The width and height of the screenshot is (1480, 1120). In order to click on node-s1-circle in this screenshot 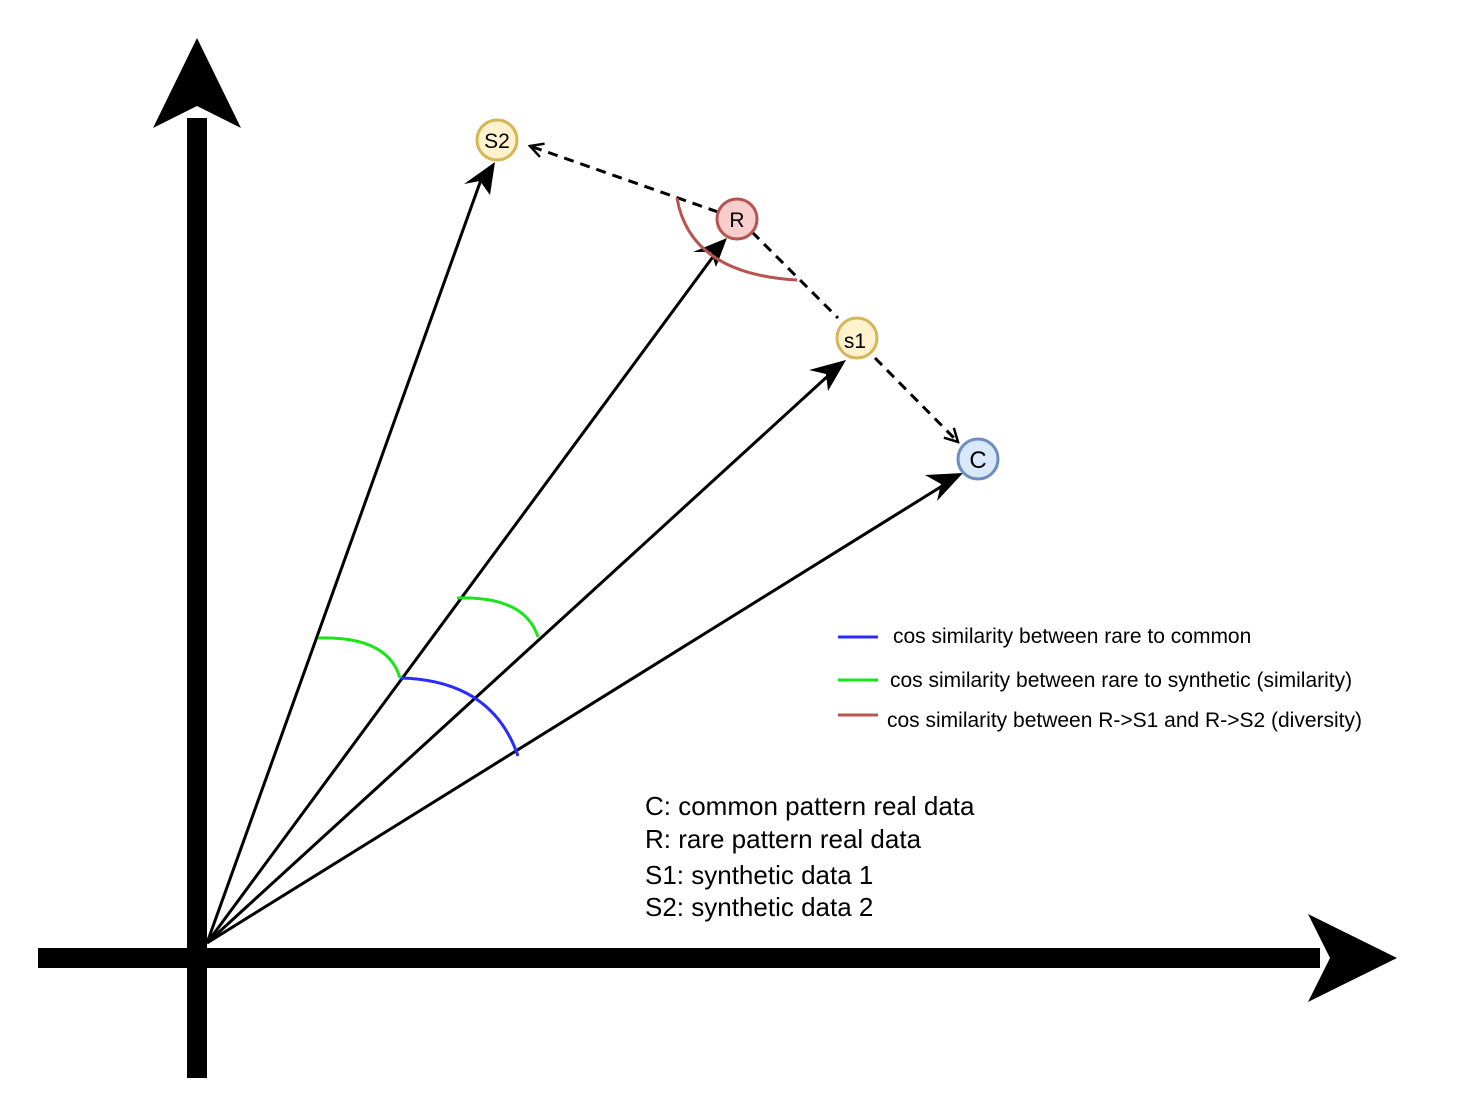, I will do `click(857, 338)`.